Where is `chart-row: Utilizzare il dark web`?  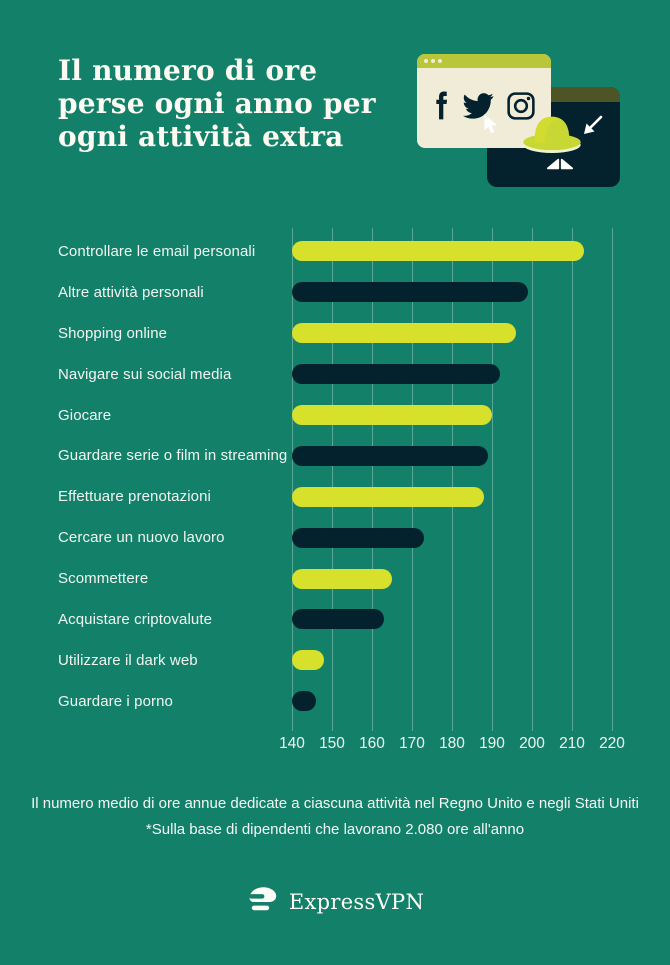
chart-row: Utilizzare il dark web is located at coordinates (335, 660).